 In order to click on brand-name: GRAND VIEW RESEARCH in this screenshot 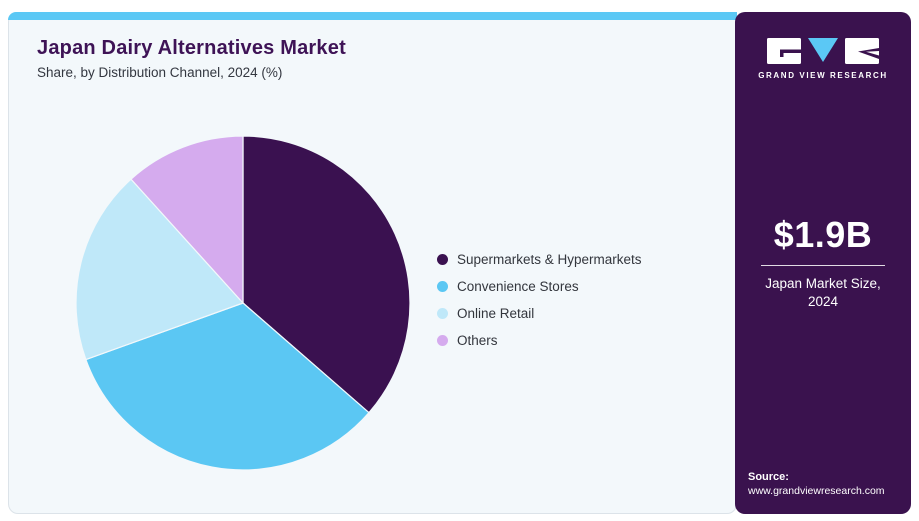, I will do `click(823, 75)`.